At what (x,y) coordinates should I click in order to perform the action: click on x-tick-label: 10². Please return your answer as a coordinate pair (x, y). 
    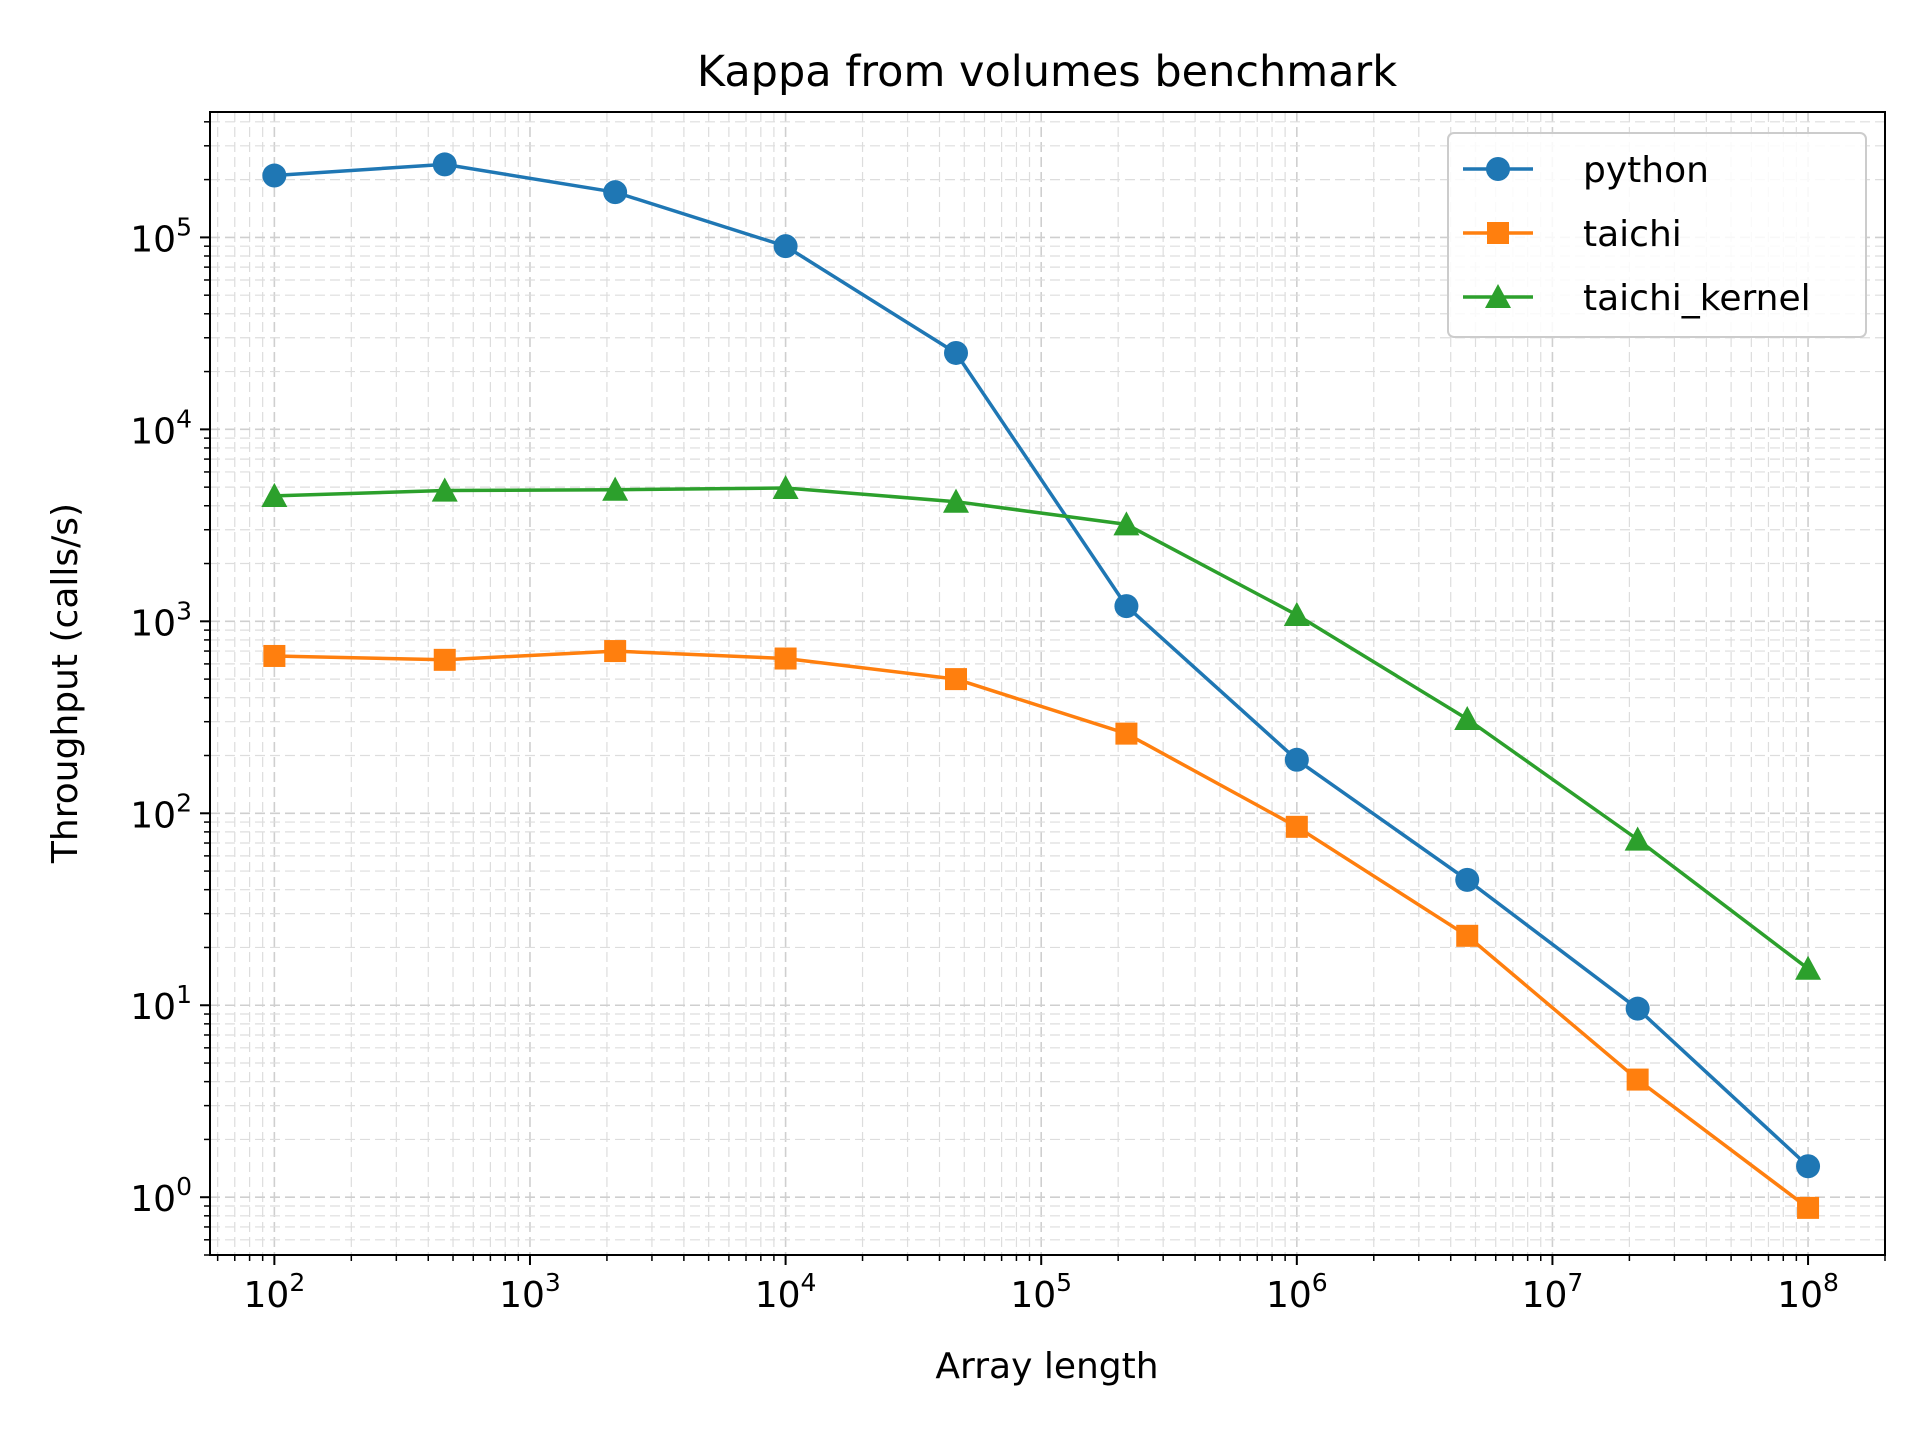
    Looking at the image, I should click on (275, 1292).